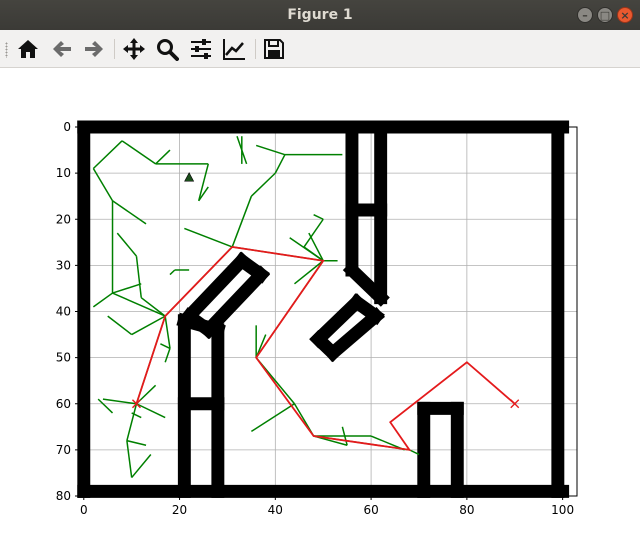 The width and height of the screenshot is (640, 549). What do you see at coordinates (605, 15) in the screenshot?
I see `maximize-button: □` at bounding box center [605, 15].